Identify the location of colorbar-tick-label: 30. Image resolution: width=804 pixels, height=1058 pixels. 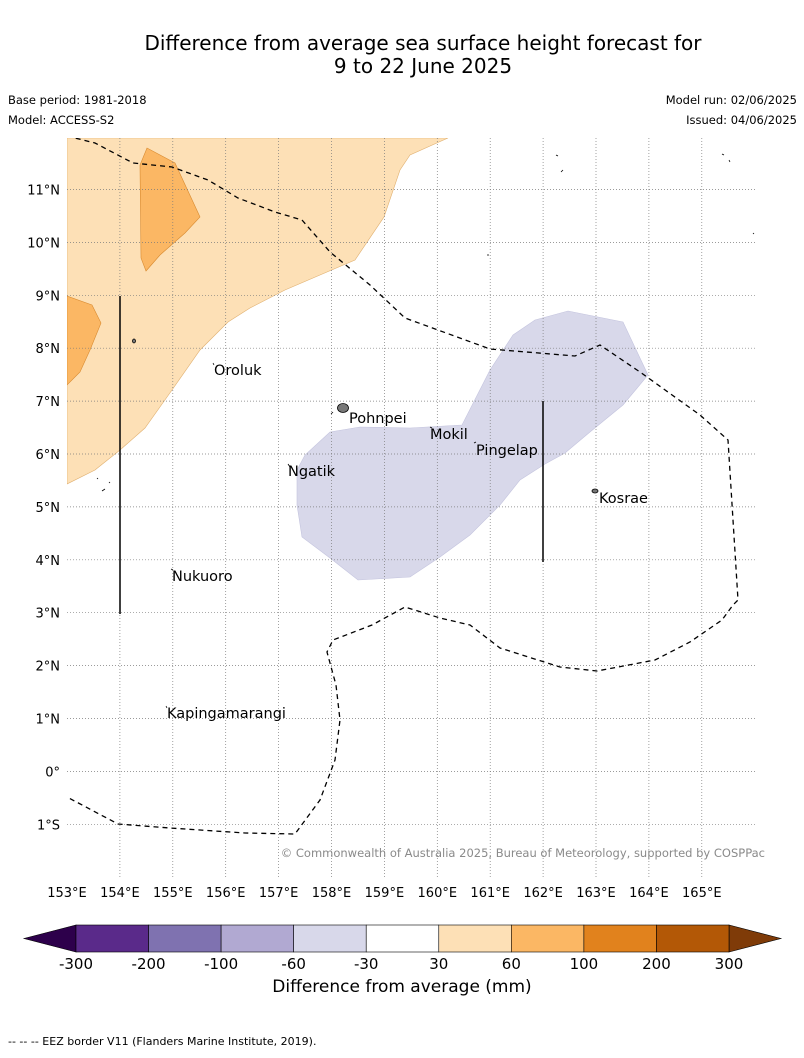
(438, 964).